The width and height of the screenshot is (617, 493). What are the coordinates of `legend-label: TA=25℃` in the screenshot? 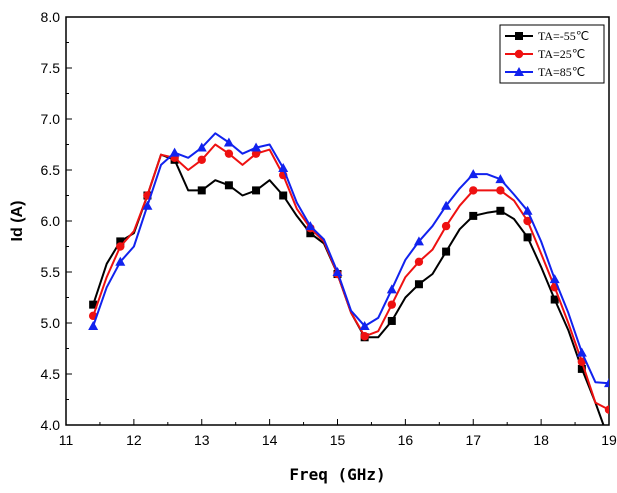 It's located at (561, 54).